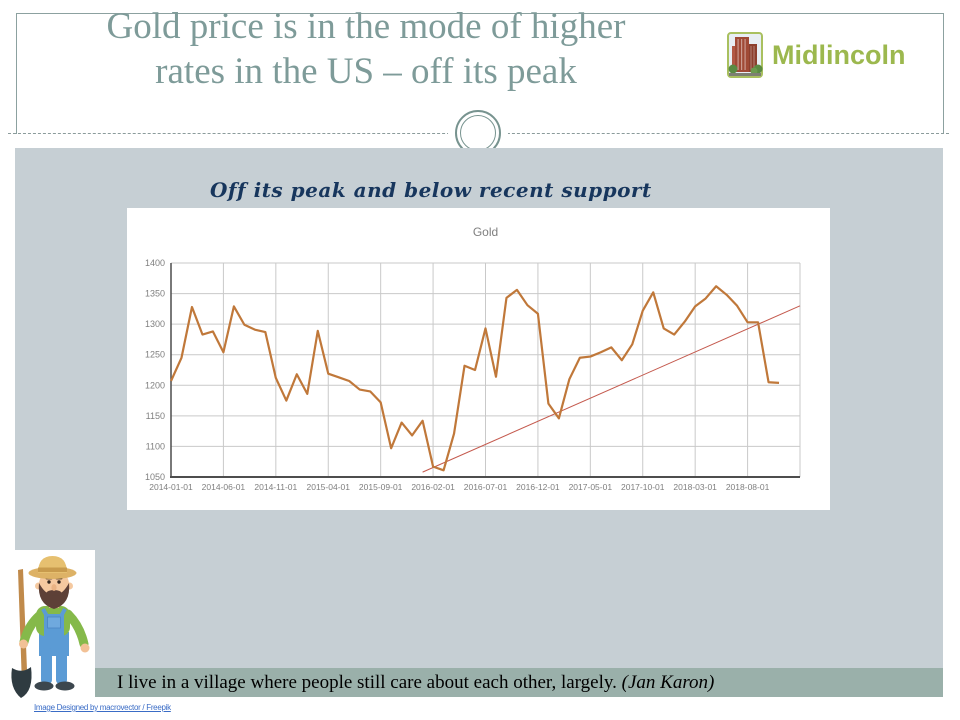 This screenshot has width=960, height=720. What do you see at coordinates (366, 26) in the screenshot?
I see `title-line-1: Gold price is in the mode of higher` at bounding box center [366, 26].